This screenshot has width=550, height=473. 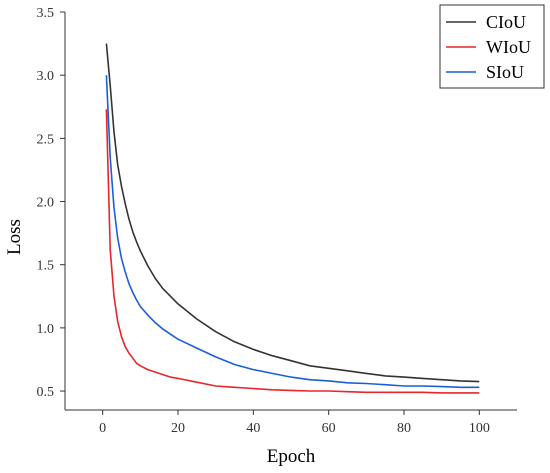 I want to click on y-tick-label: 3.5, so click(x=46, y=13).